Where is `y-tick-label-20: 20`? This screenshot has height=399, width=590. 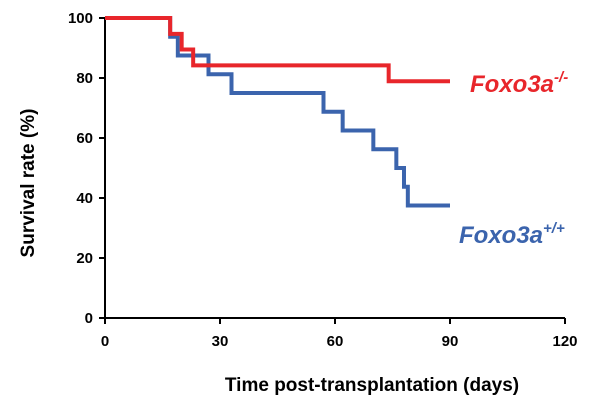 y-tick-label-20: 20 is located at coordinates (84, 258).